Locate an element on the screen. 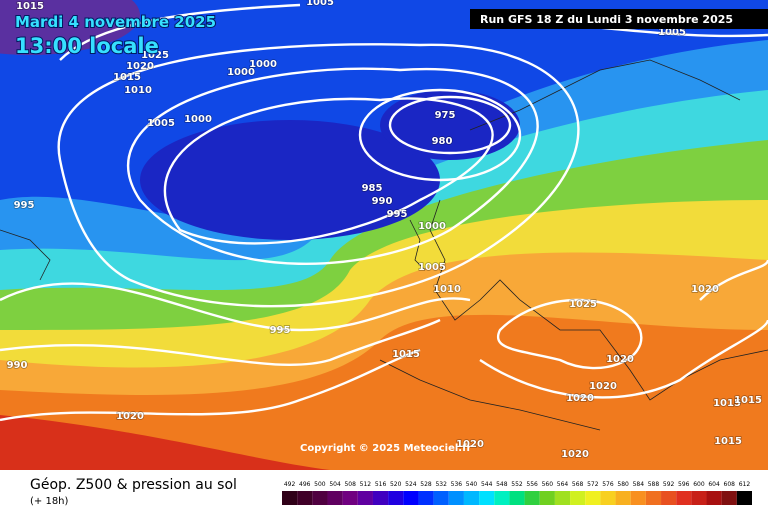 This screenshot has width=768, height=512. scale-label: 508 is located at coordinates (350, 484).